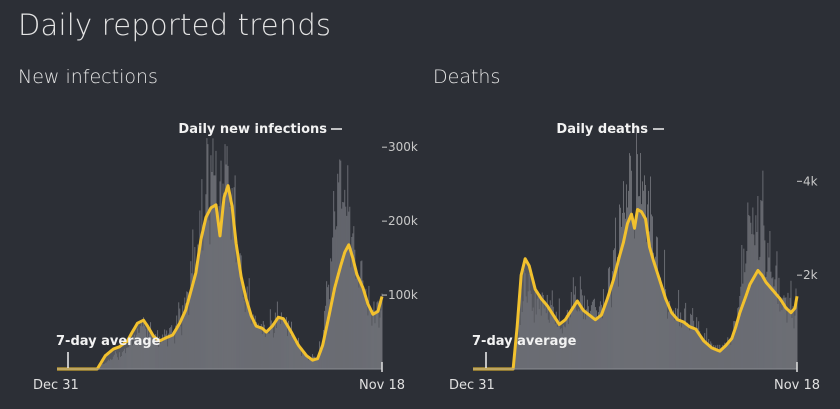 This screenshot has height=409, width=840. I want to click on y-tick-label: 200k, so click(403, 221).